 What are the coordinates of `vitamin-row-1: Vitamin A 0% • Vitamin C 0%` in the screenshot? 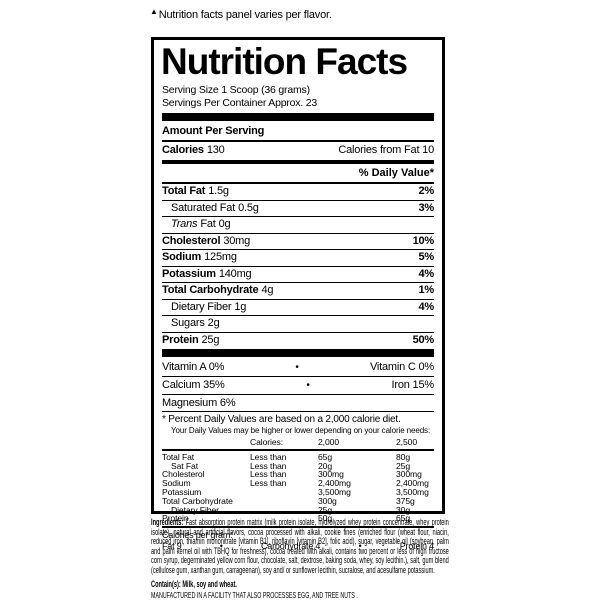 It's located at (298, 367).